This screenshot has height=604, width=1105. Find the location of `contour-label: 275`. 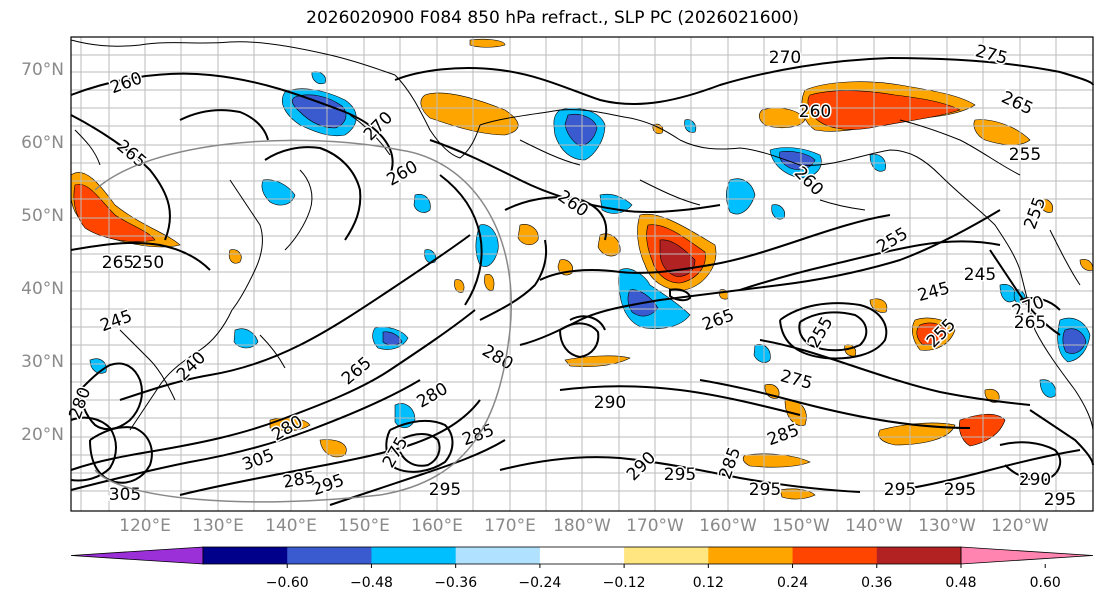

contour-label: 275 is located at coordinates (796, 380).